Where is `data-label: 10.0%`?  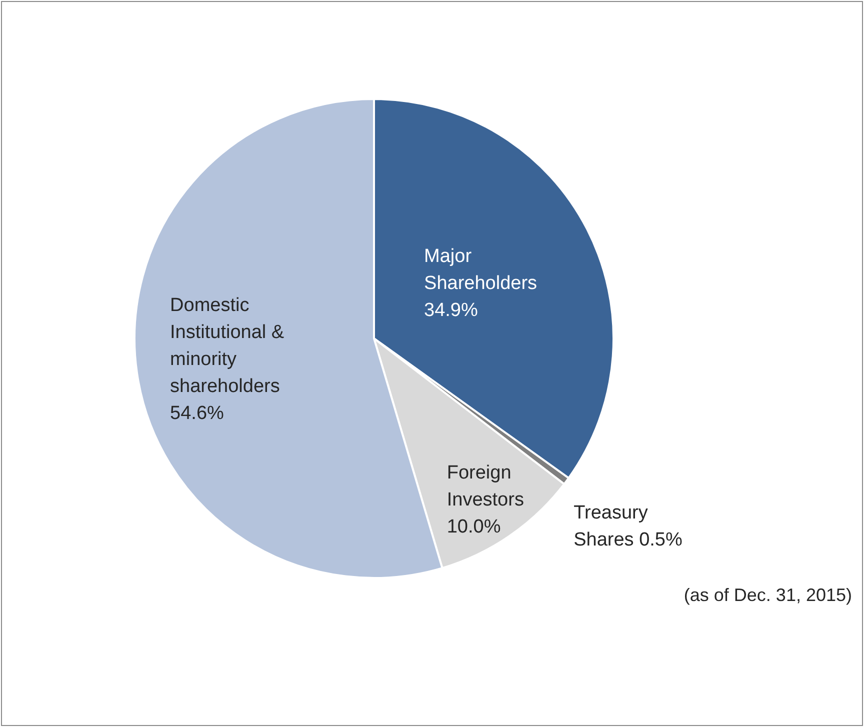 data-label: 10.0% is located at coordinates (473, 527).